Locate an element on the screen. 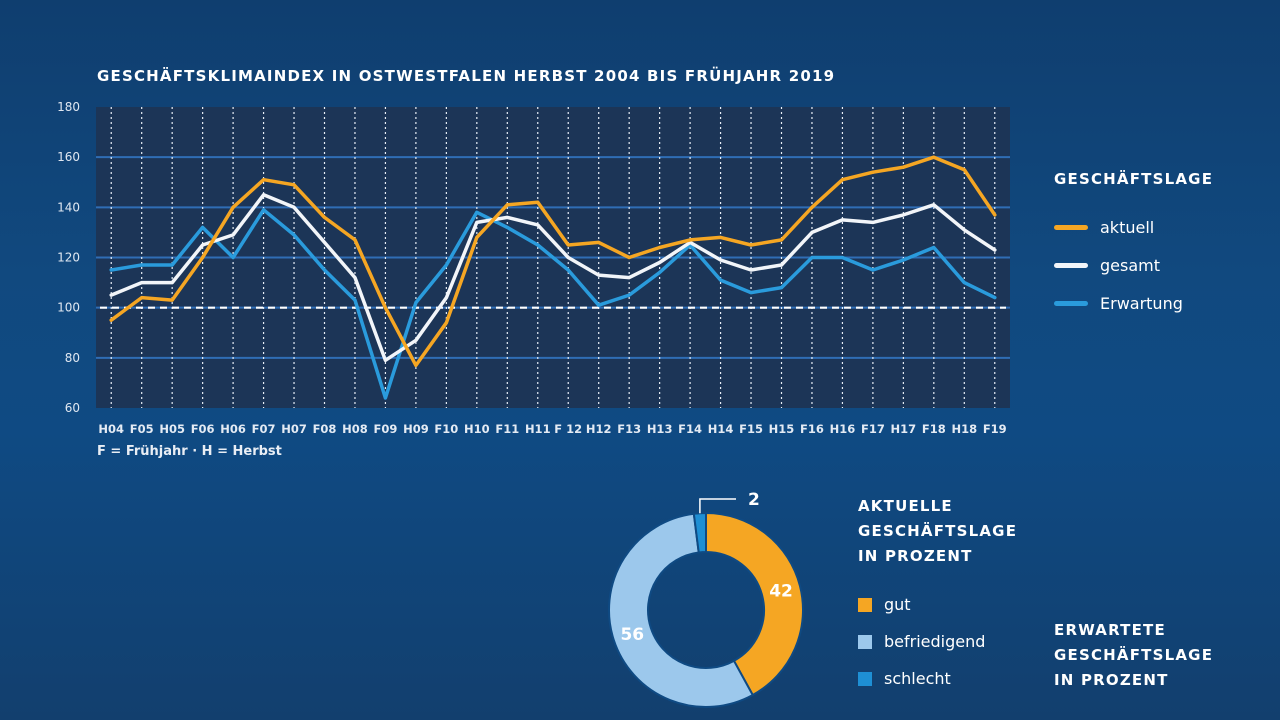 The height and width of the screenshot is (720, 1280). donut-legend-gut: gut is located at coordinates (884, 604).